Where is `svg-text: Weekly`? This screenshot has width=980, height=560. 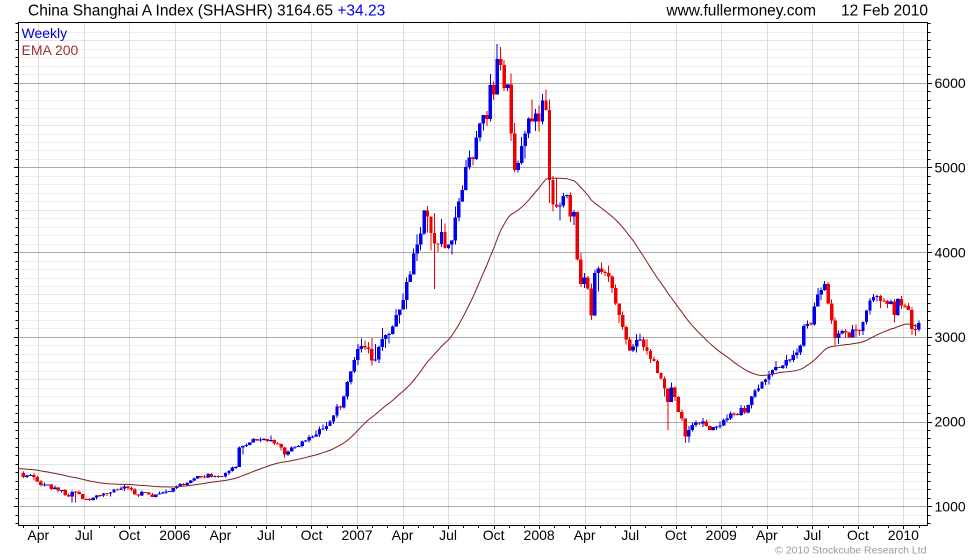
svg-text: Weekly is located at coordinates (45, 33).